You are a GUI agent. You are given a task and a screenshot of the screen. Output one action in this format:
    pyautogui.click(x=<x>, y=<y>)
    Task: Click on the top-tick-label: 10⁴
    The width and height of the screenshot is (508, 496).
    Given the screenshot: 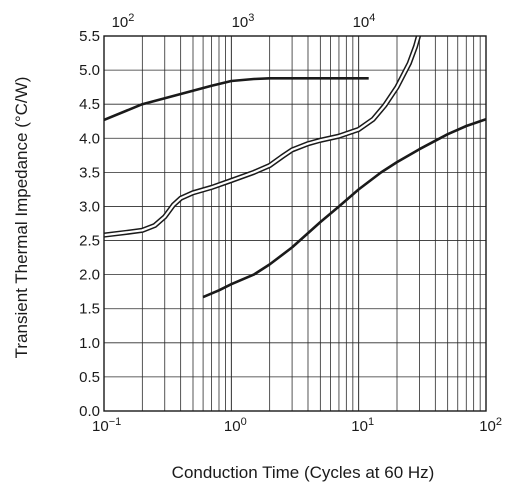 What is the action you would take?
    pyautogui.click(x=364, y=21)
    